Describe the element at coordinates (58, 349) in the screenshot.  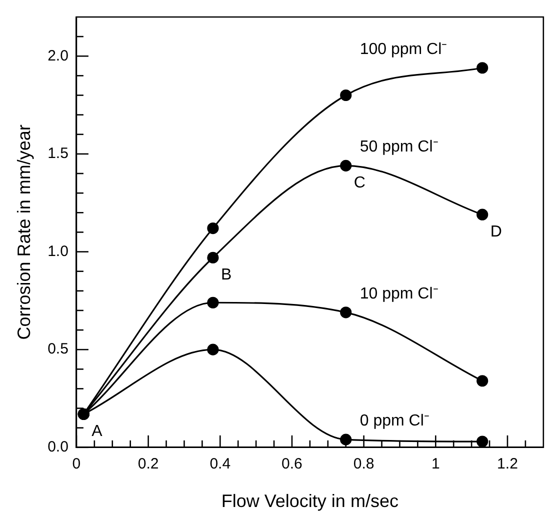
I see `y-tick-label: 0.5` at that location.